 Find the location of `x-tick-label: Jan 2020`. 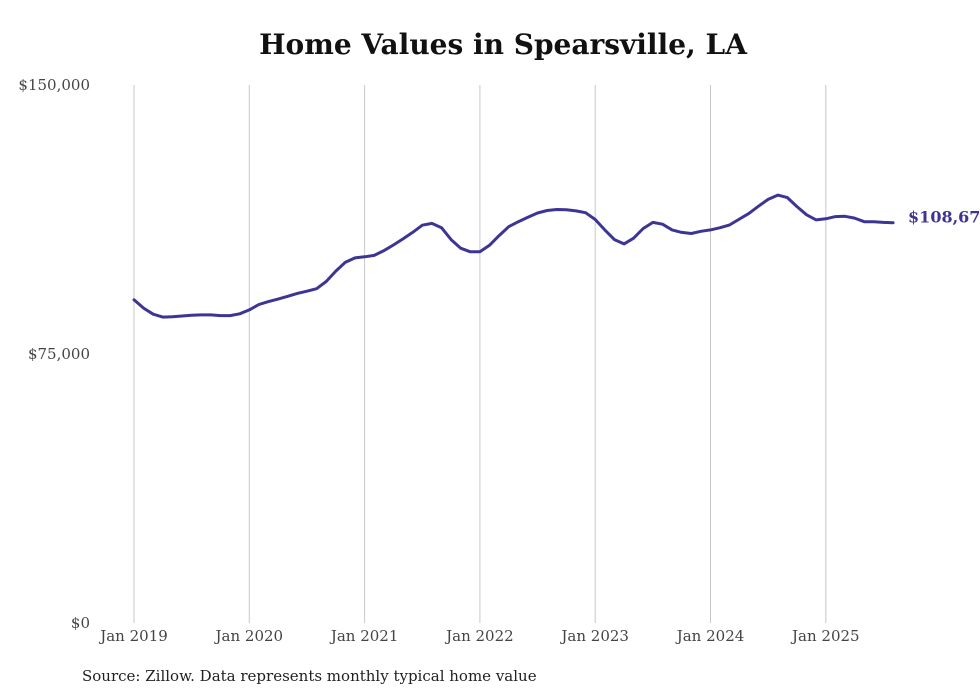

x-tick-label: Jan 2020 is located at coordinates (249, 636).